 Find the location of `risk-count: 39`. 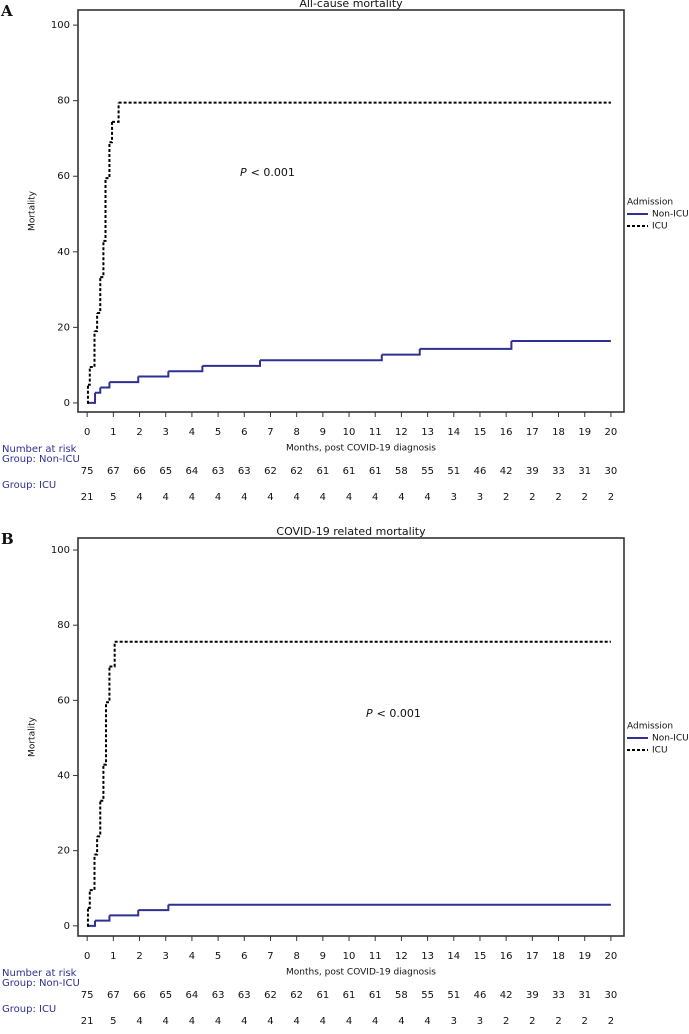

risk-count: 39 is located at coordinates (532, 471).